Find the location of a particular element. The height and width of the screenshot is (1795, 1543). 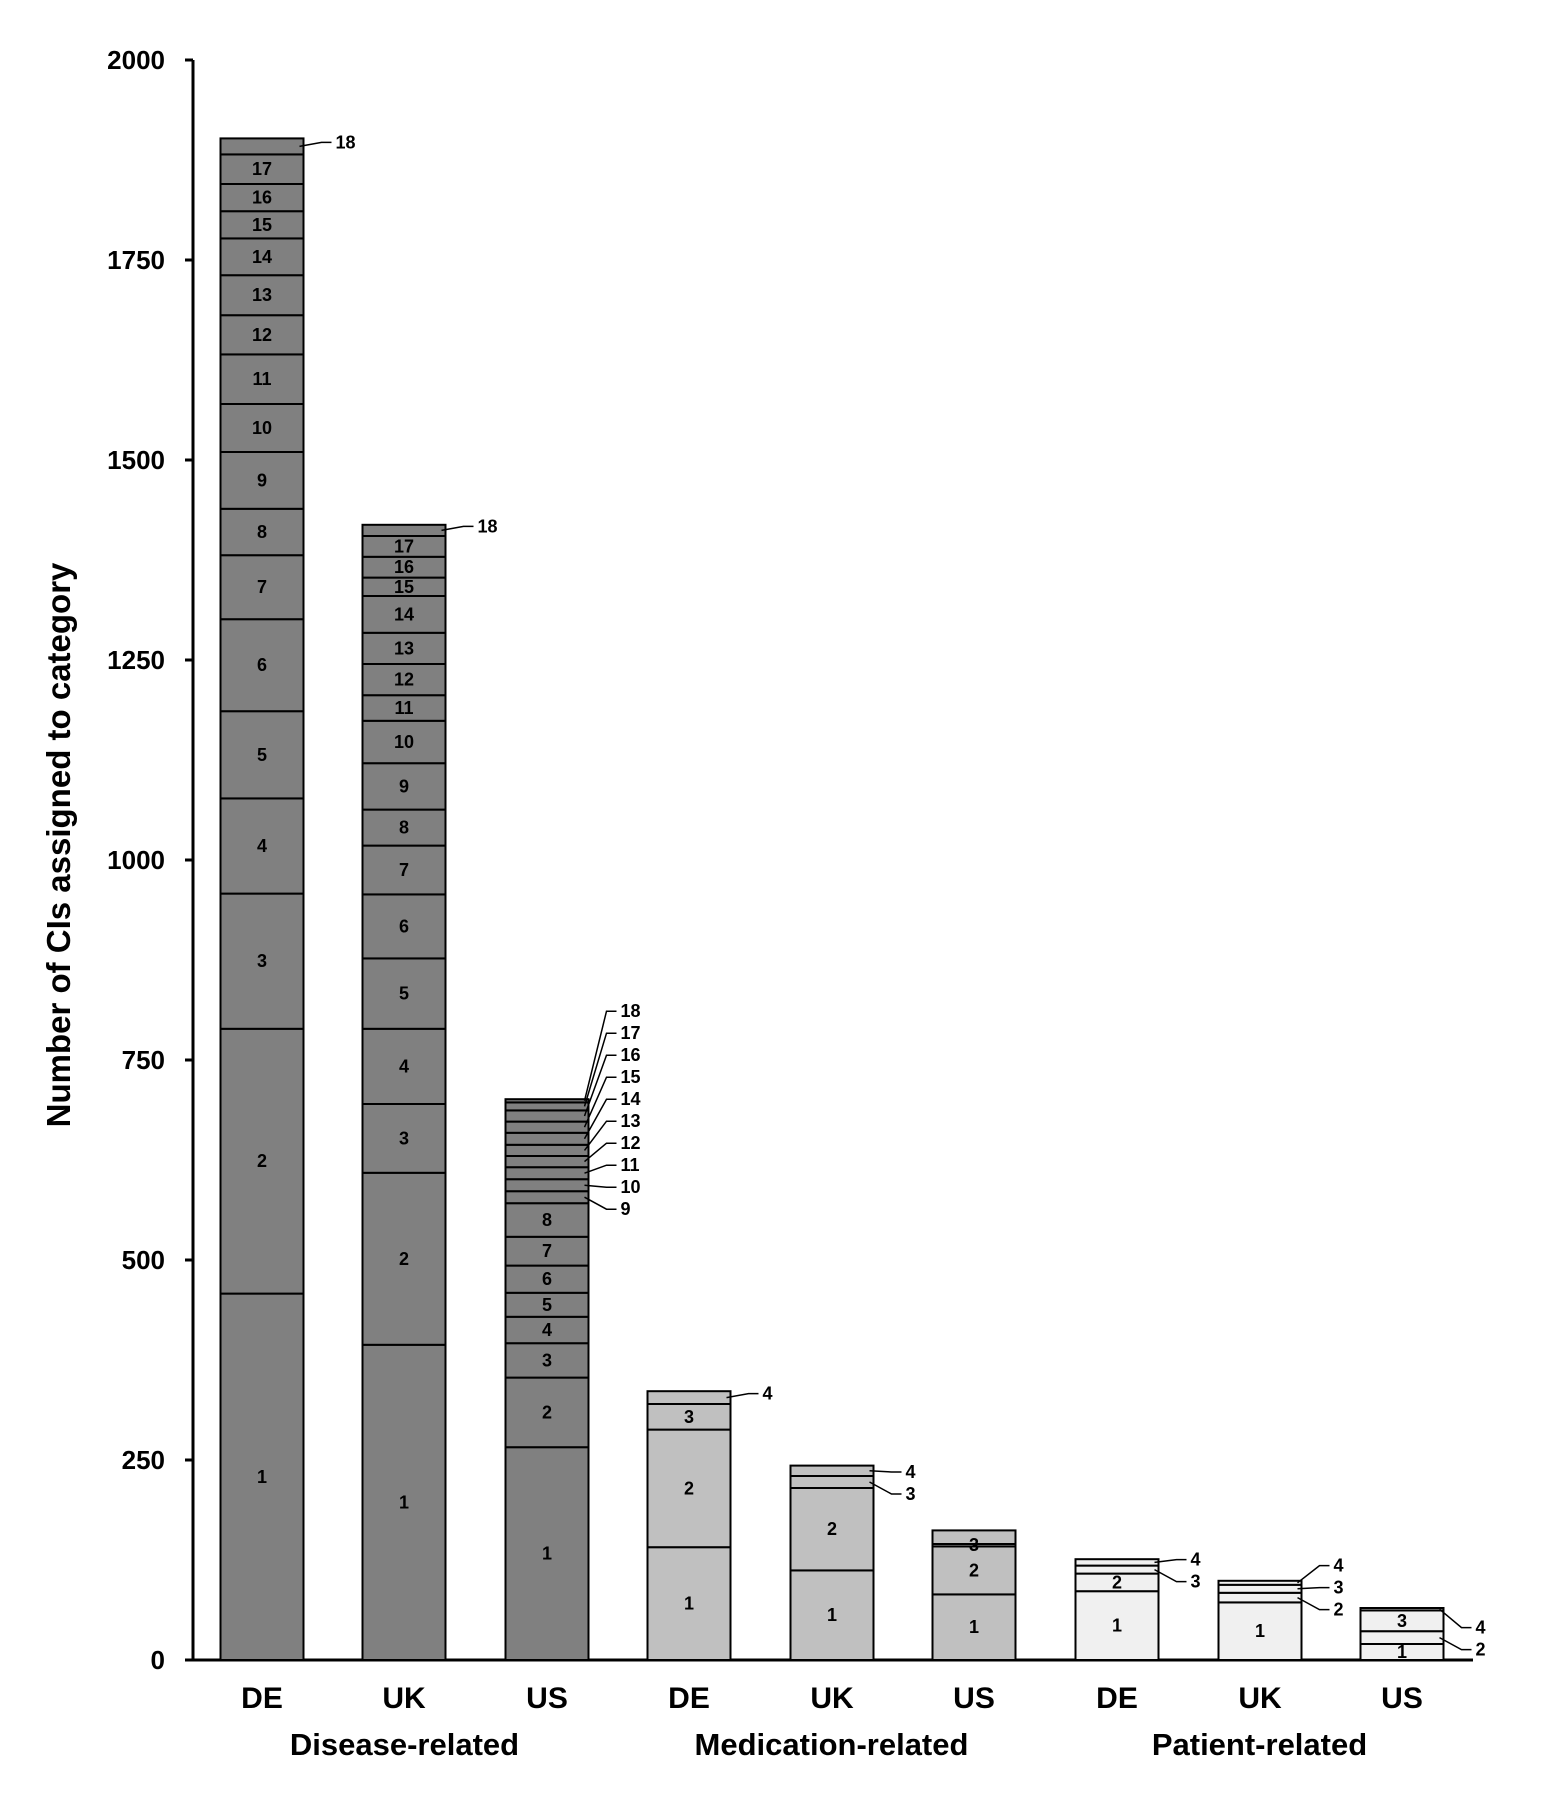

bar-medication-relatedus is located at coordinates (974, 1595).